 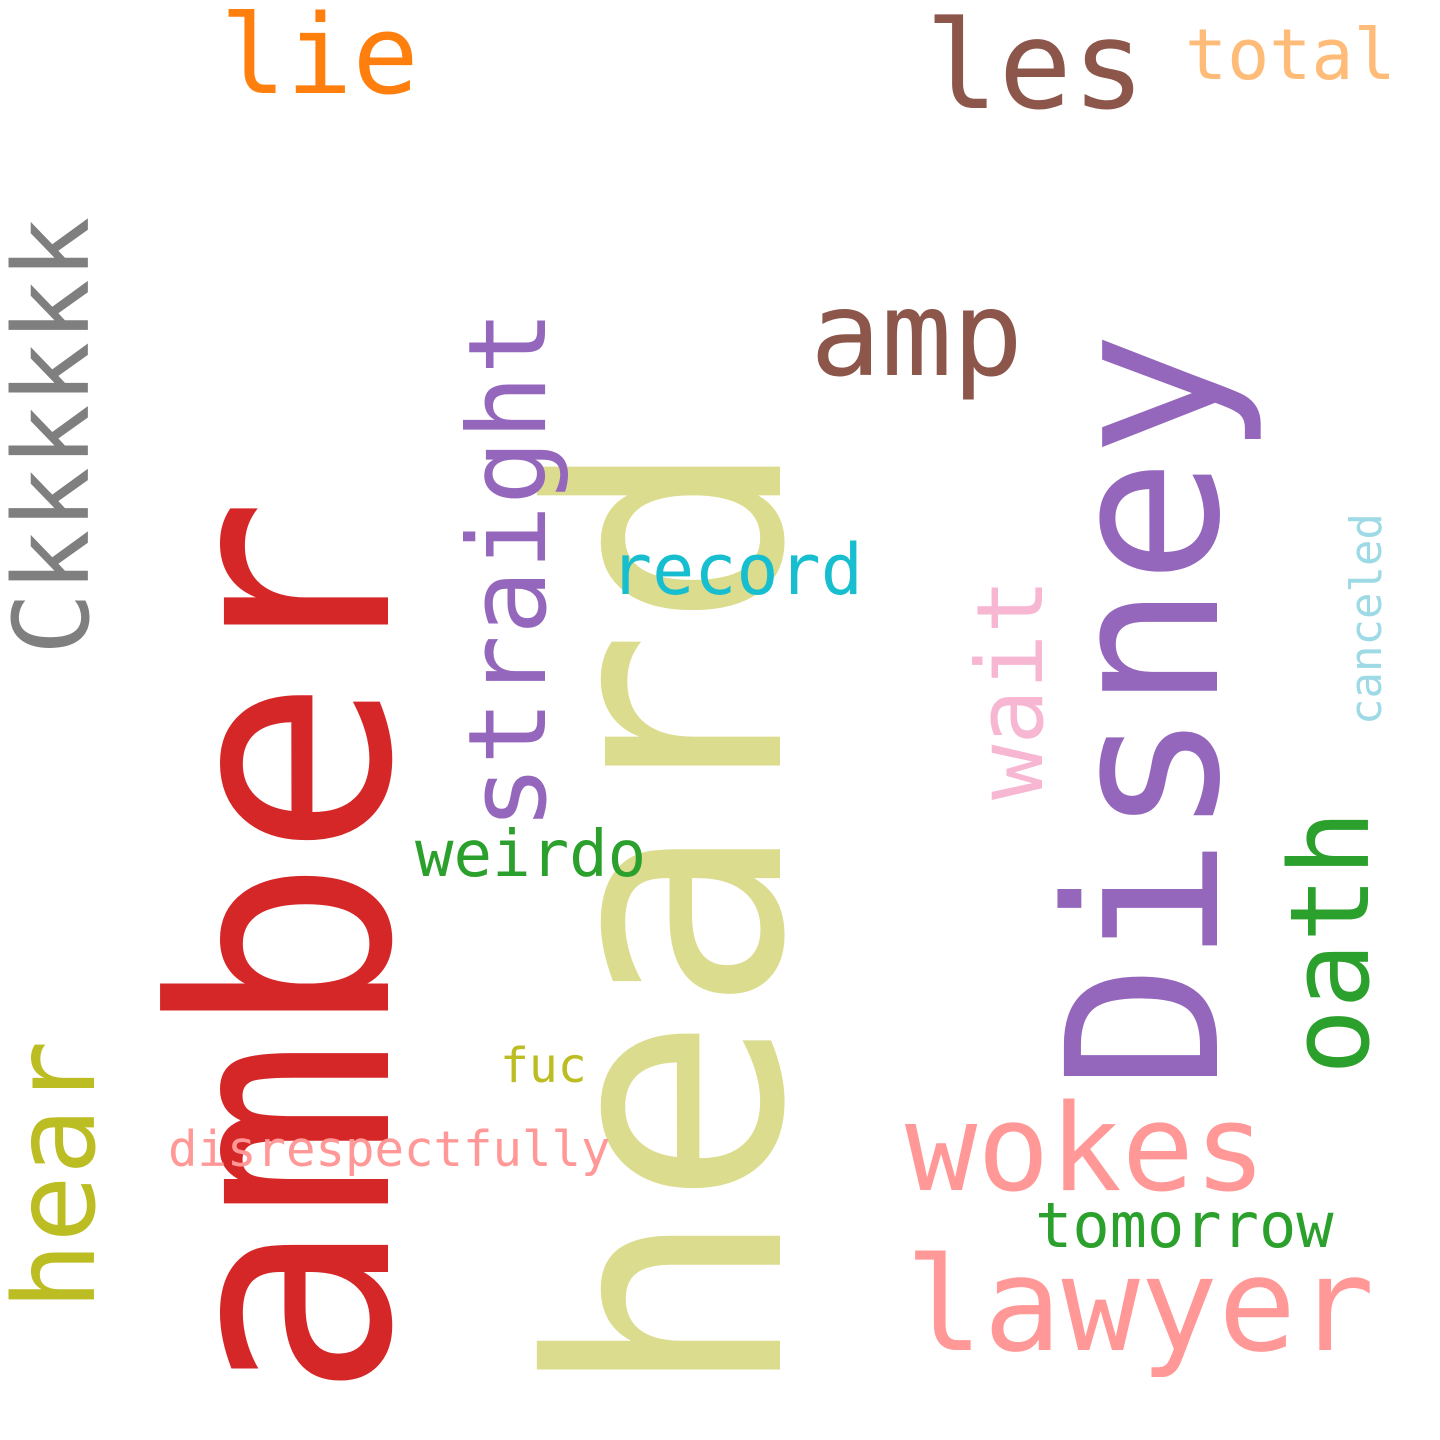 I want to click on word-lawyer: lawyer, so click(x=1140, y=1305).